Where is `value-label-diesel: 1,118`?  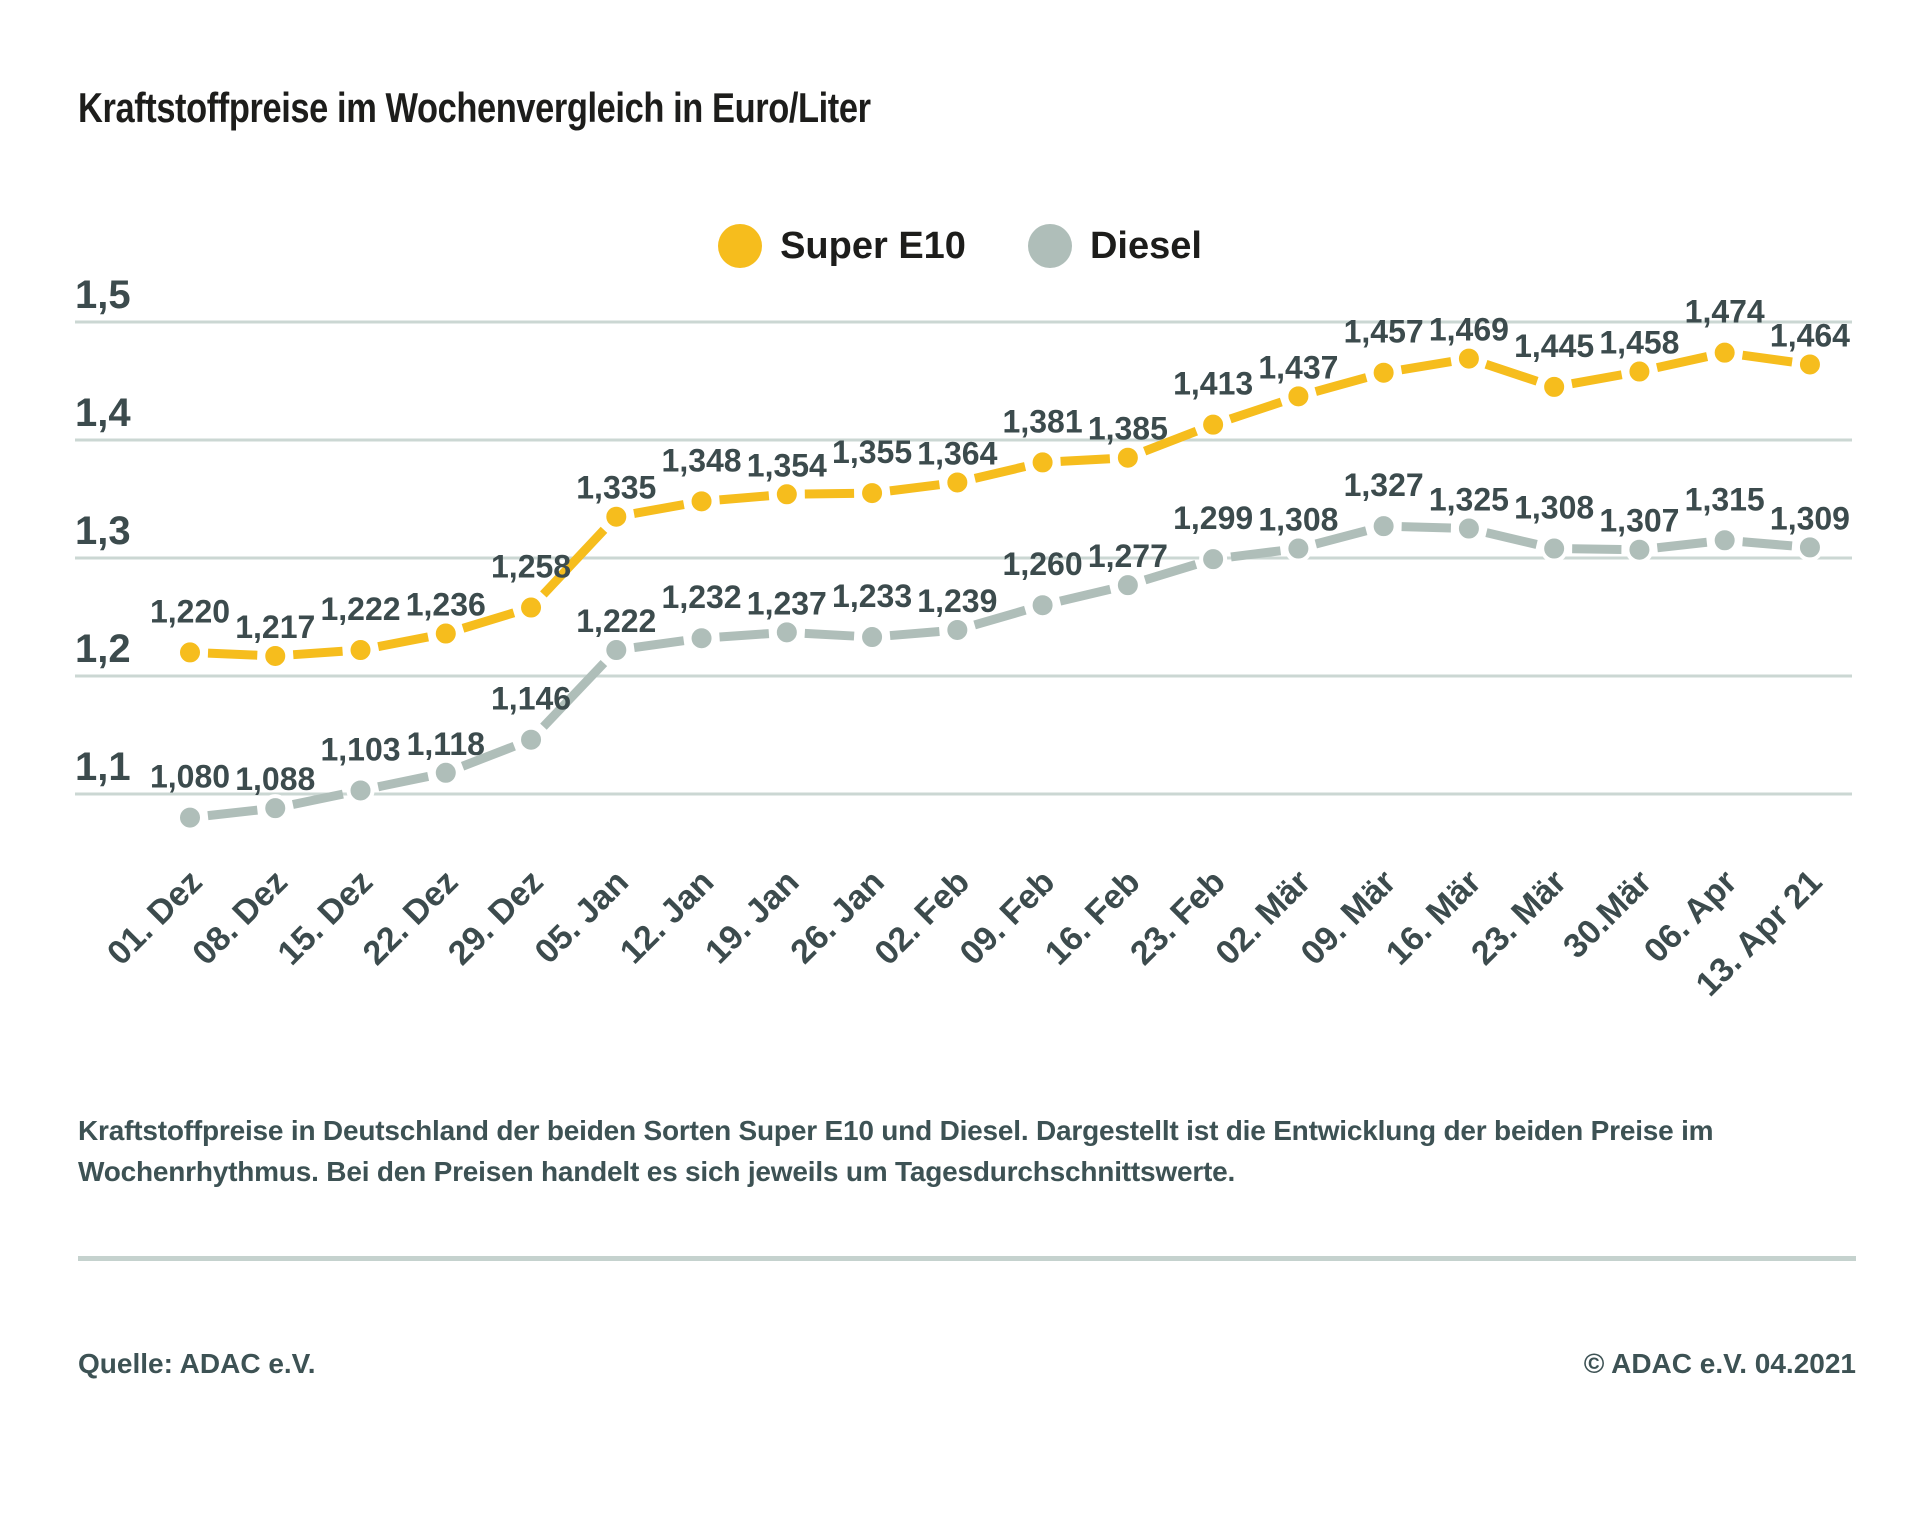 value-label-diesel: 1,118 is located at coordinates (446, 744).